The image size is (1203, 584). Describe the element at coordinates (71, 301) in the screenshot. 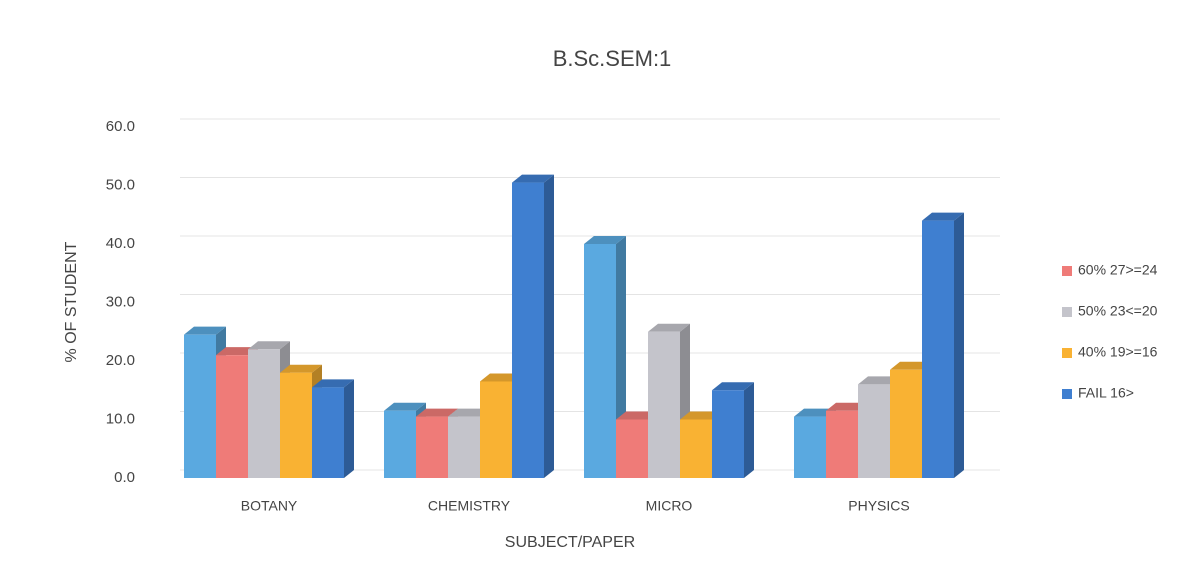

I see `y-axis-label: % OF STUDENT` at that location.